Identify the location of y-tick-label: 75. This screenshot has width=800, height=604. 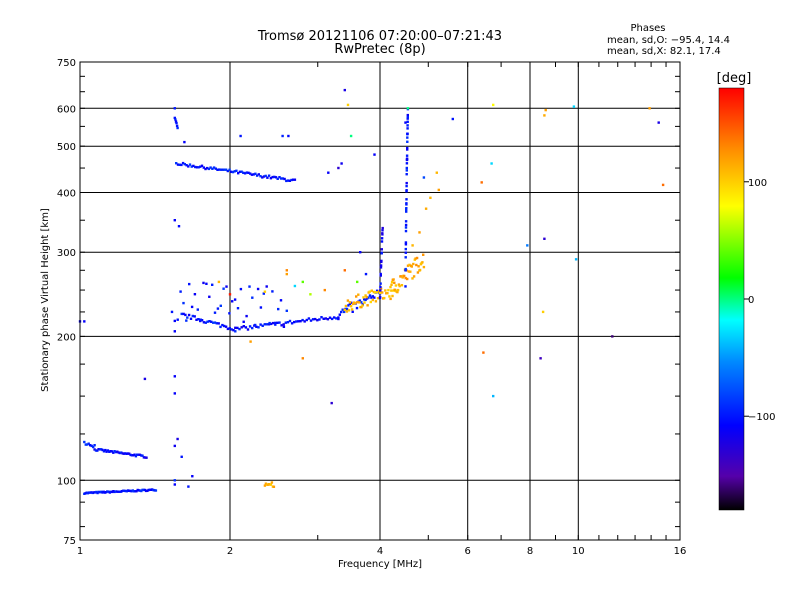
(69, 541).